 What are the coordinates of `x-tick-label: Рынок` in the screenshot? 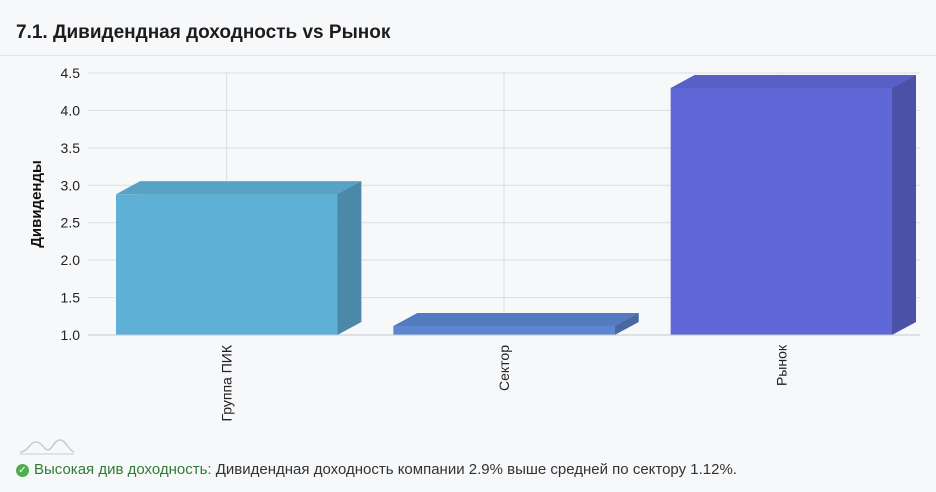 It's located at (781, 365).